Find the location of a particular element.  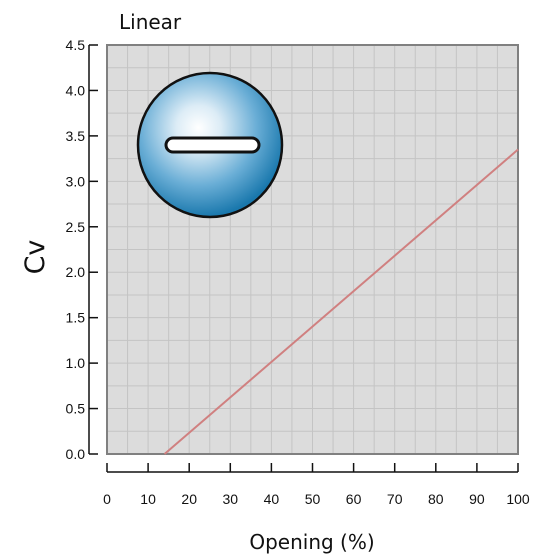

y-tick-label: 3.0 is located at coordinates (76, 181).